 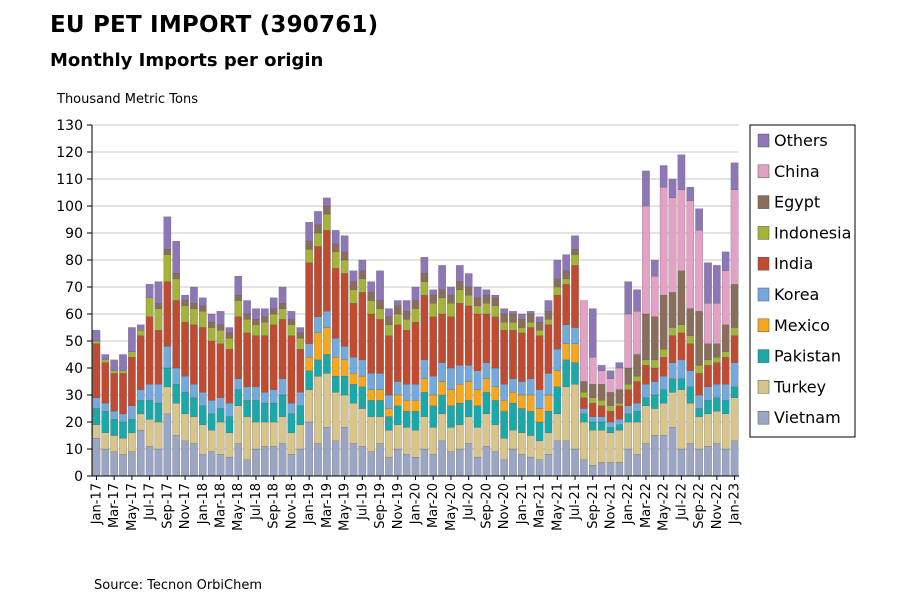 I want to click on legend-label: China, so click(x=797, y=171).